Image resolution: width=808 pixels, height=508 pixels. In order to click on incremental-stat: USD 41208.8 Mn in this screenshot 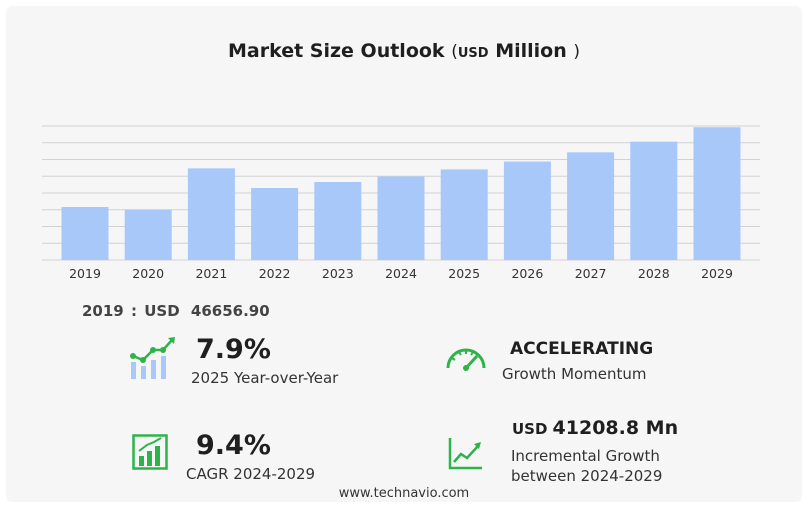, I will do `click(595, 428)`.